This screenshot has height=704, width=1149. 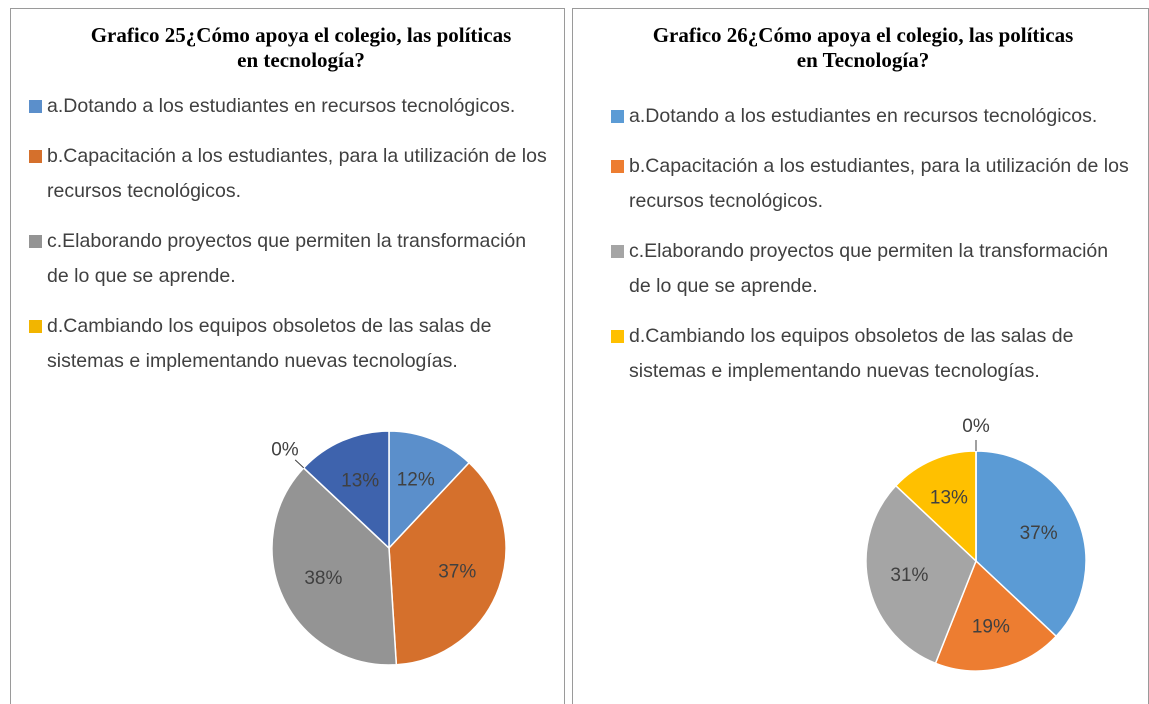 What do you see at coordinates (416, 480) in the screenshot?
I see `data-label: 12%` at bounding box center [416, 480].